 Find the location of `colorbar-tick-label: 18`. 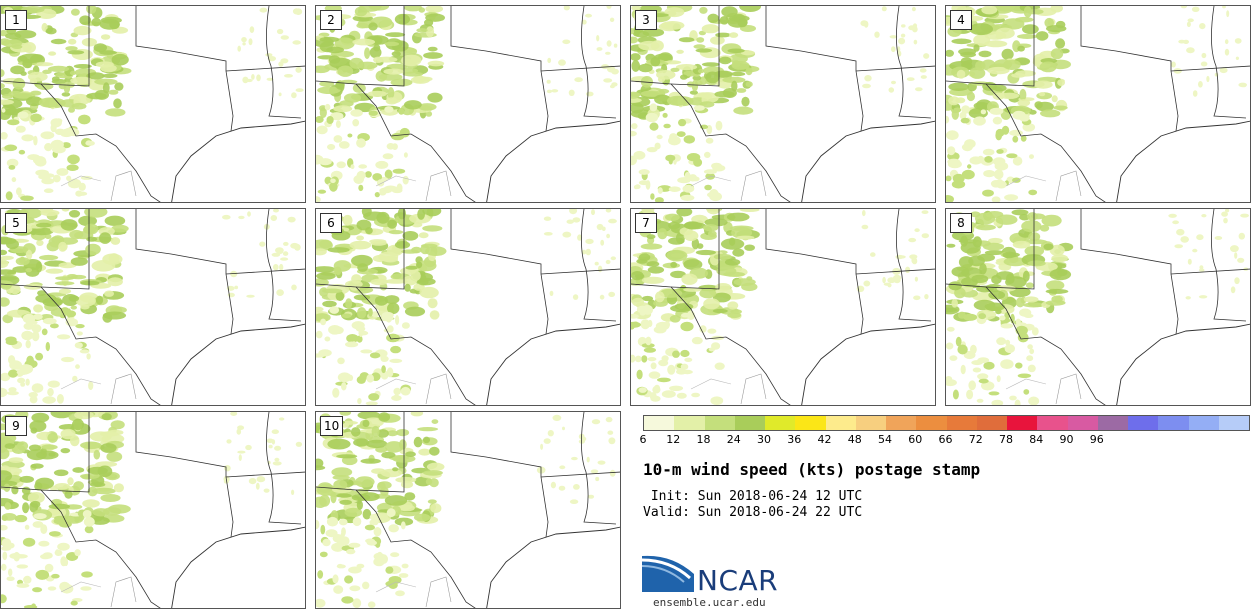

colorbar-tick-label: 18 is located at coordinates (703, 439).